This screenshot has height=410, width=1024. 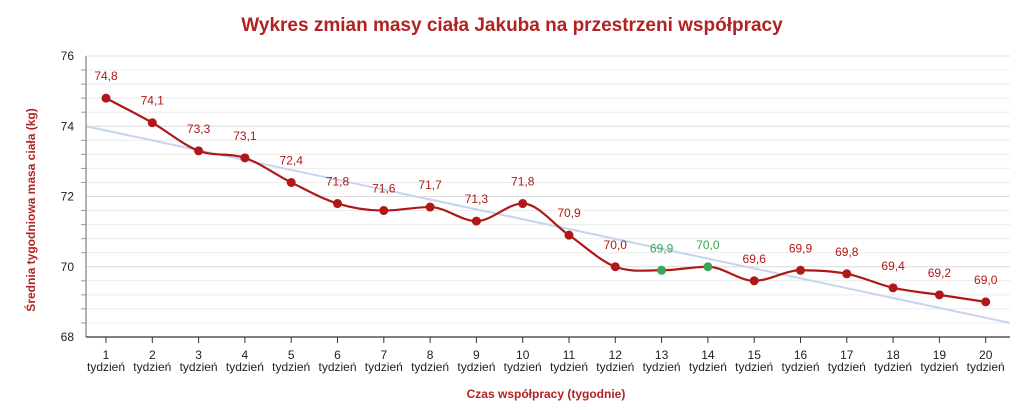 What do you see at coordinates (847, 252) in the screenshot?
I see `data-label: 69,8` at bounding box center [847, 252].